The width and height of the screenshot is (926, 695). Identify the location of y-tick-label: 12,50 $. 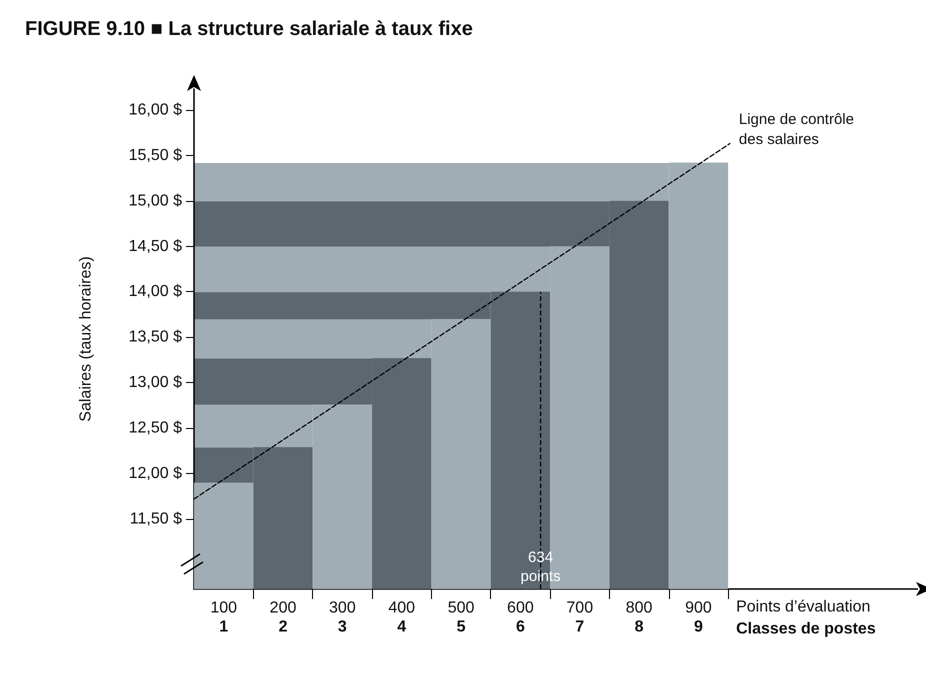
(155, 428).